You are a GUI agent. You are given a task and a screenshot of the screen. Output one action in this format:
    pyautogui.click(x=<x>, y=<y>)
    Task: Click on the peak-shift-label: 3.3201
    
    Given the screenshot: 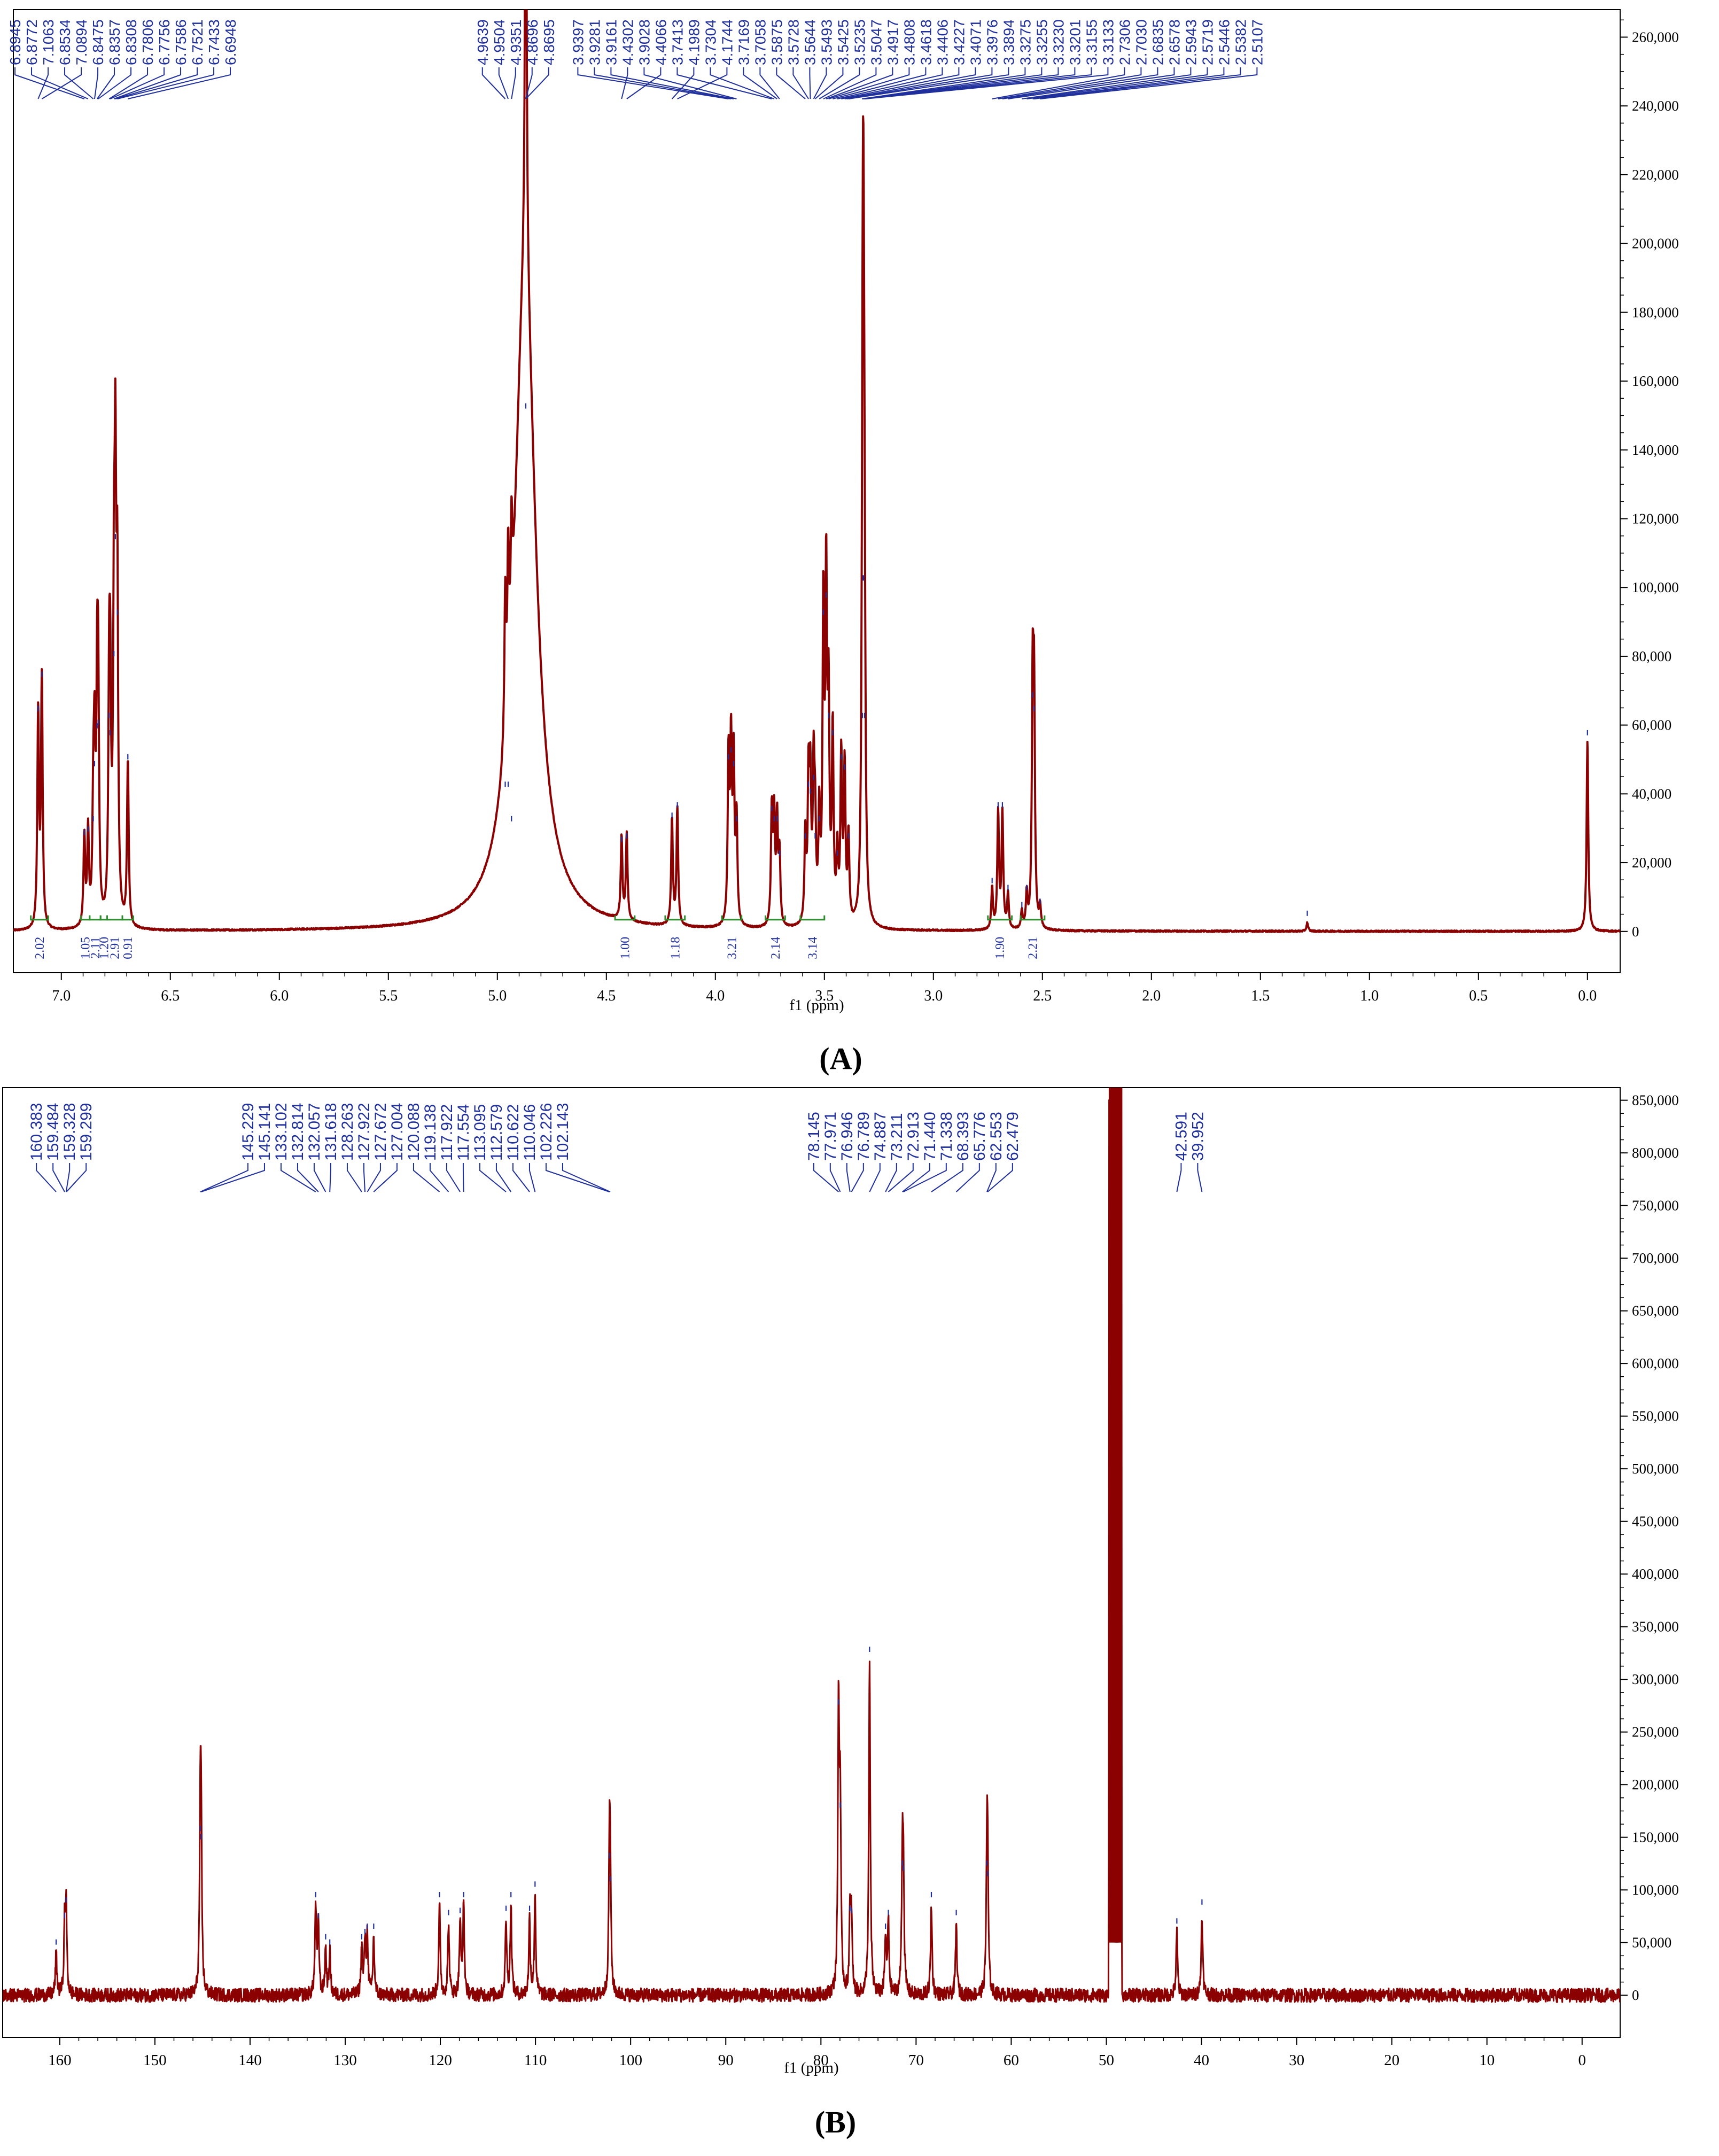 What is the action you would take?
    pyautogui.click(x=1075, y=42)
    